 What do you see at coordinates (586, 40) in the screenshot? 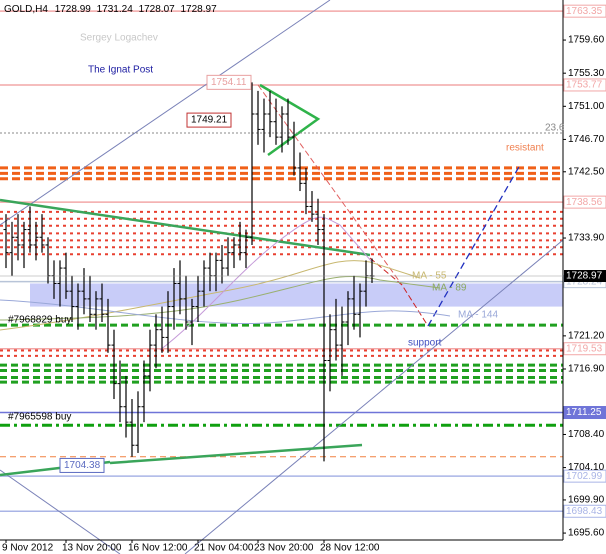
I see `y-tick-label: 1759.60` at bounding box center [586, 40].